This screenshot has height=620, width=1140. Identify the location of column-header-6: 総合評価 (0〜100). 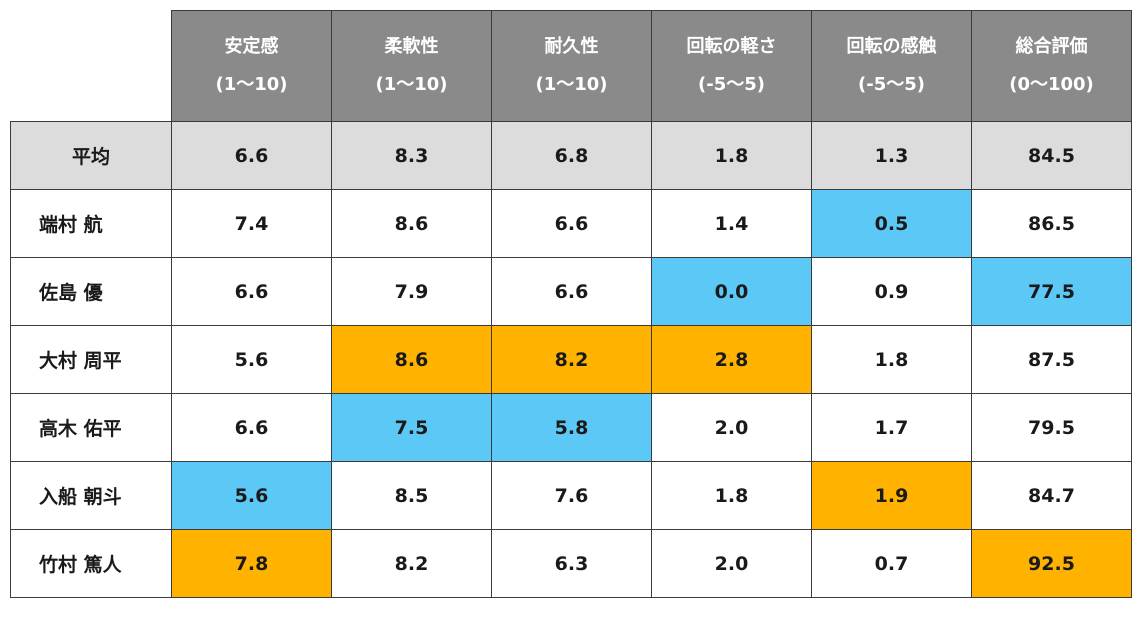
(1051, 66).